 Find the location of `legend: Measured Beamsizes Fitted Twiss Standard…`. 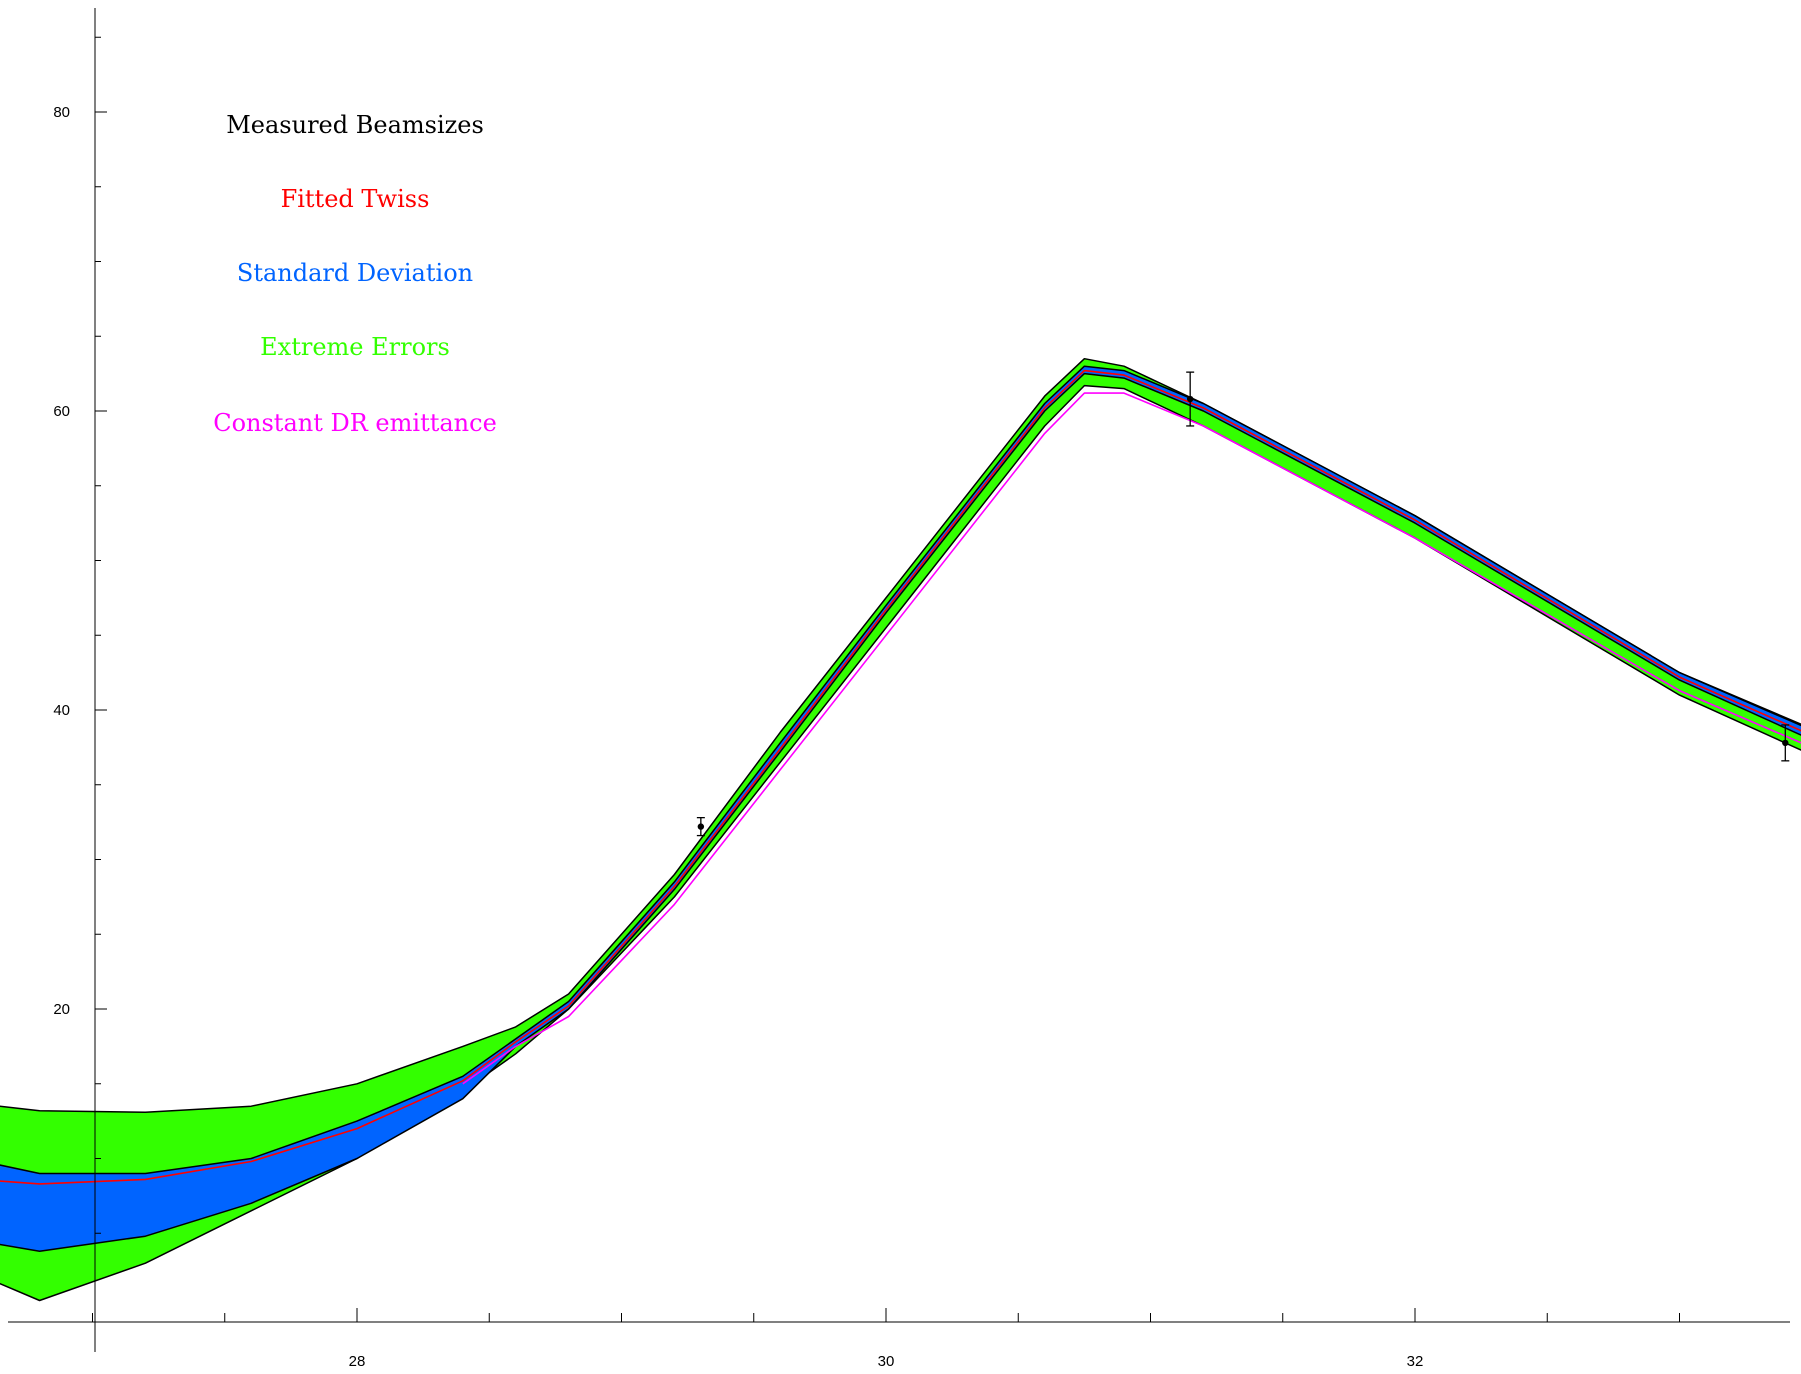

legend: Measured Beamsizes Fitted Twiss Standard… is located at coordinates (355, 274).